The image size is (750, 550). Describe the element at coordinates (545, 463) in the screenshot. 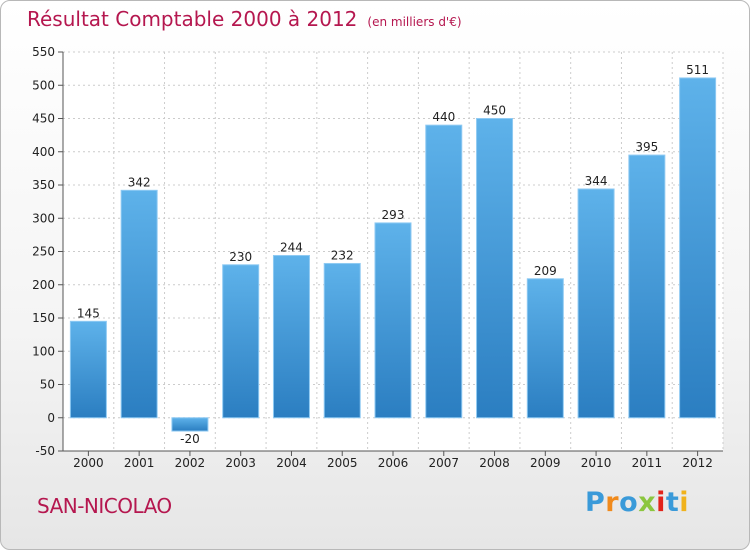

I see `x-tick-label: 2009` at that location.